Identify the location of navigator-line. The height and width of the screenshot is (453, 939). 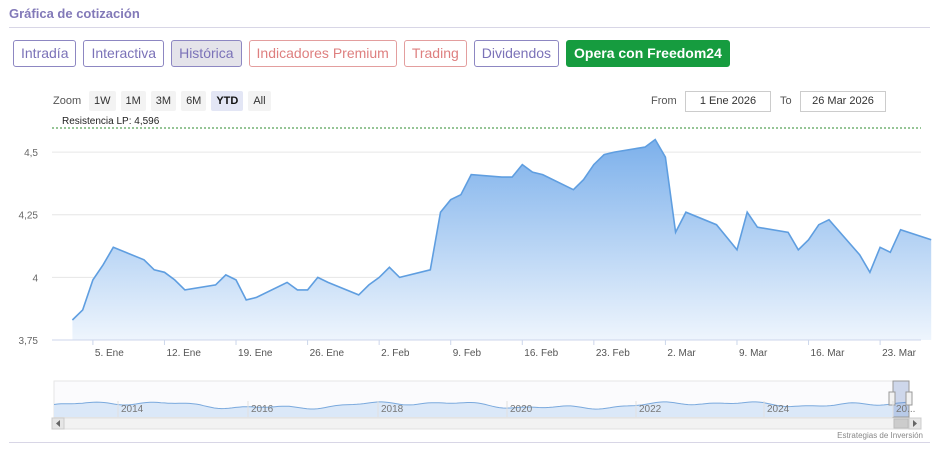
(481, 405).